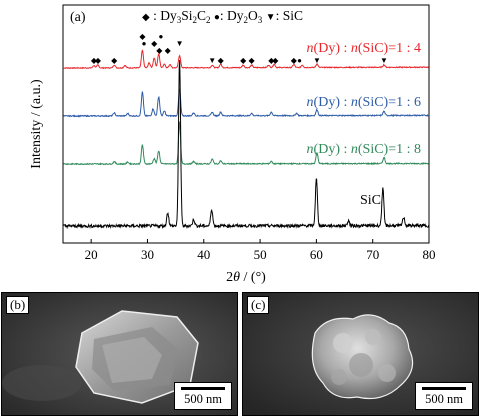 The height and width of the screenshot is (417, 479). Describe the element at coordinates (299, 60) in the screenshot. I see `phase-marker-17: ●` at that location.